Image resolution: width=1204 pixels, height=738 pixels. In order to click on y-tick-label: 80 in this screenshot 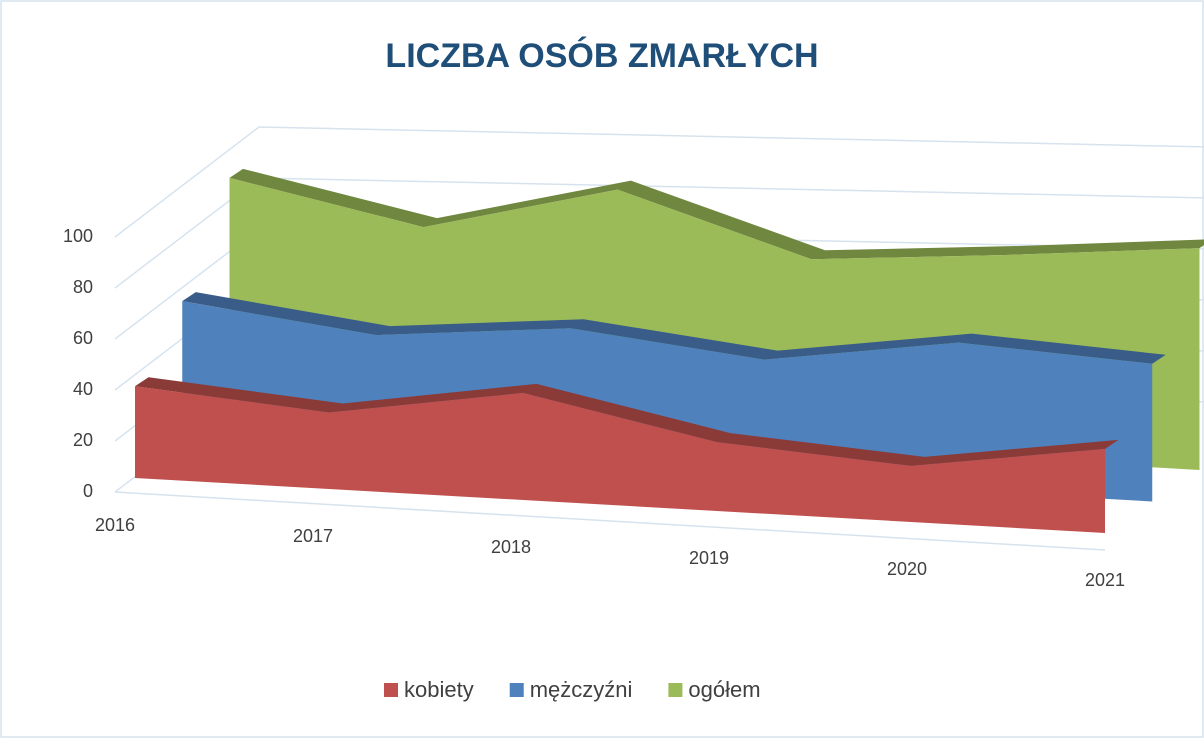, I will do `click(83, 287)`.